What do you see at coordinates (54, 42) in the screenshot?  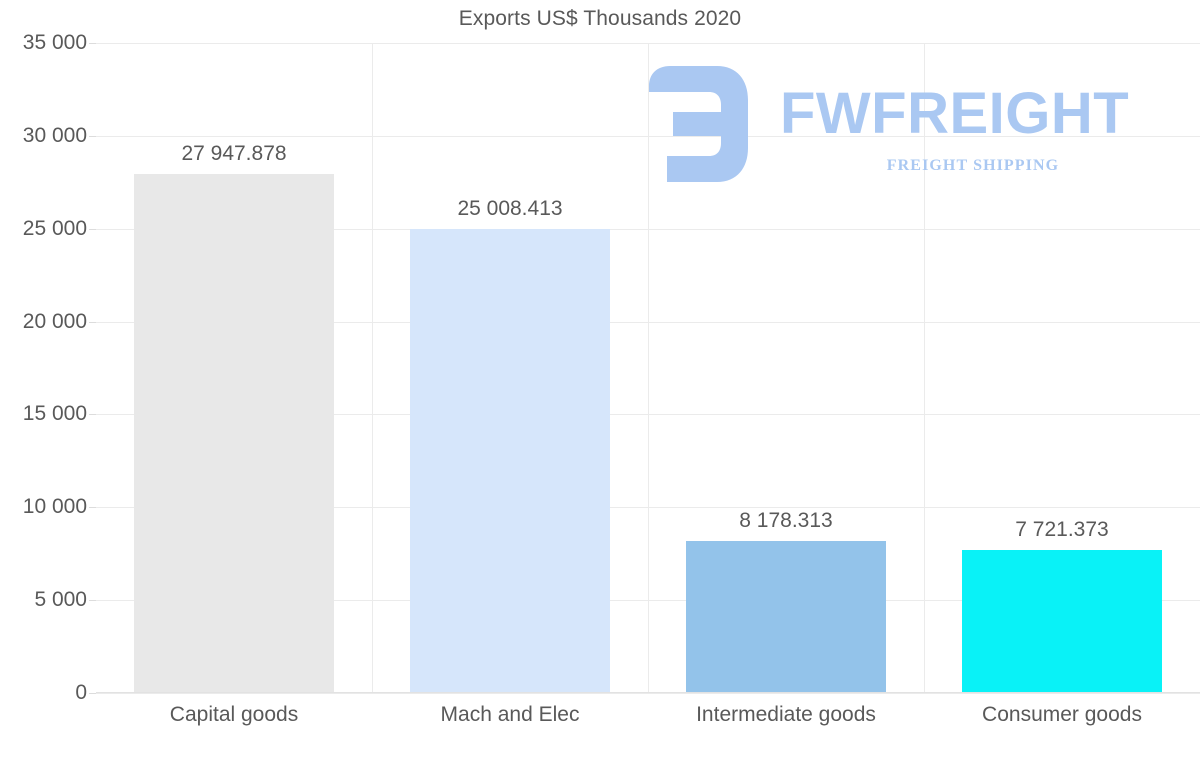 I see `y-tick-label: 35 000` at bounding box center [54, 42].